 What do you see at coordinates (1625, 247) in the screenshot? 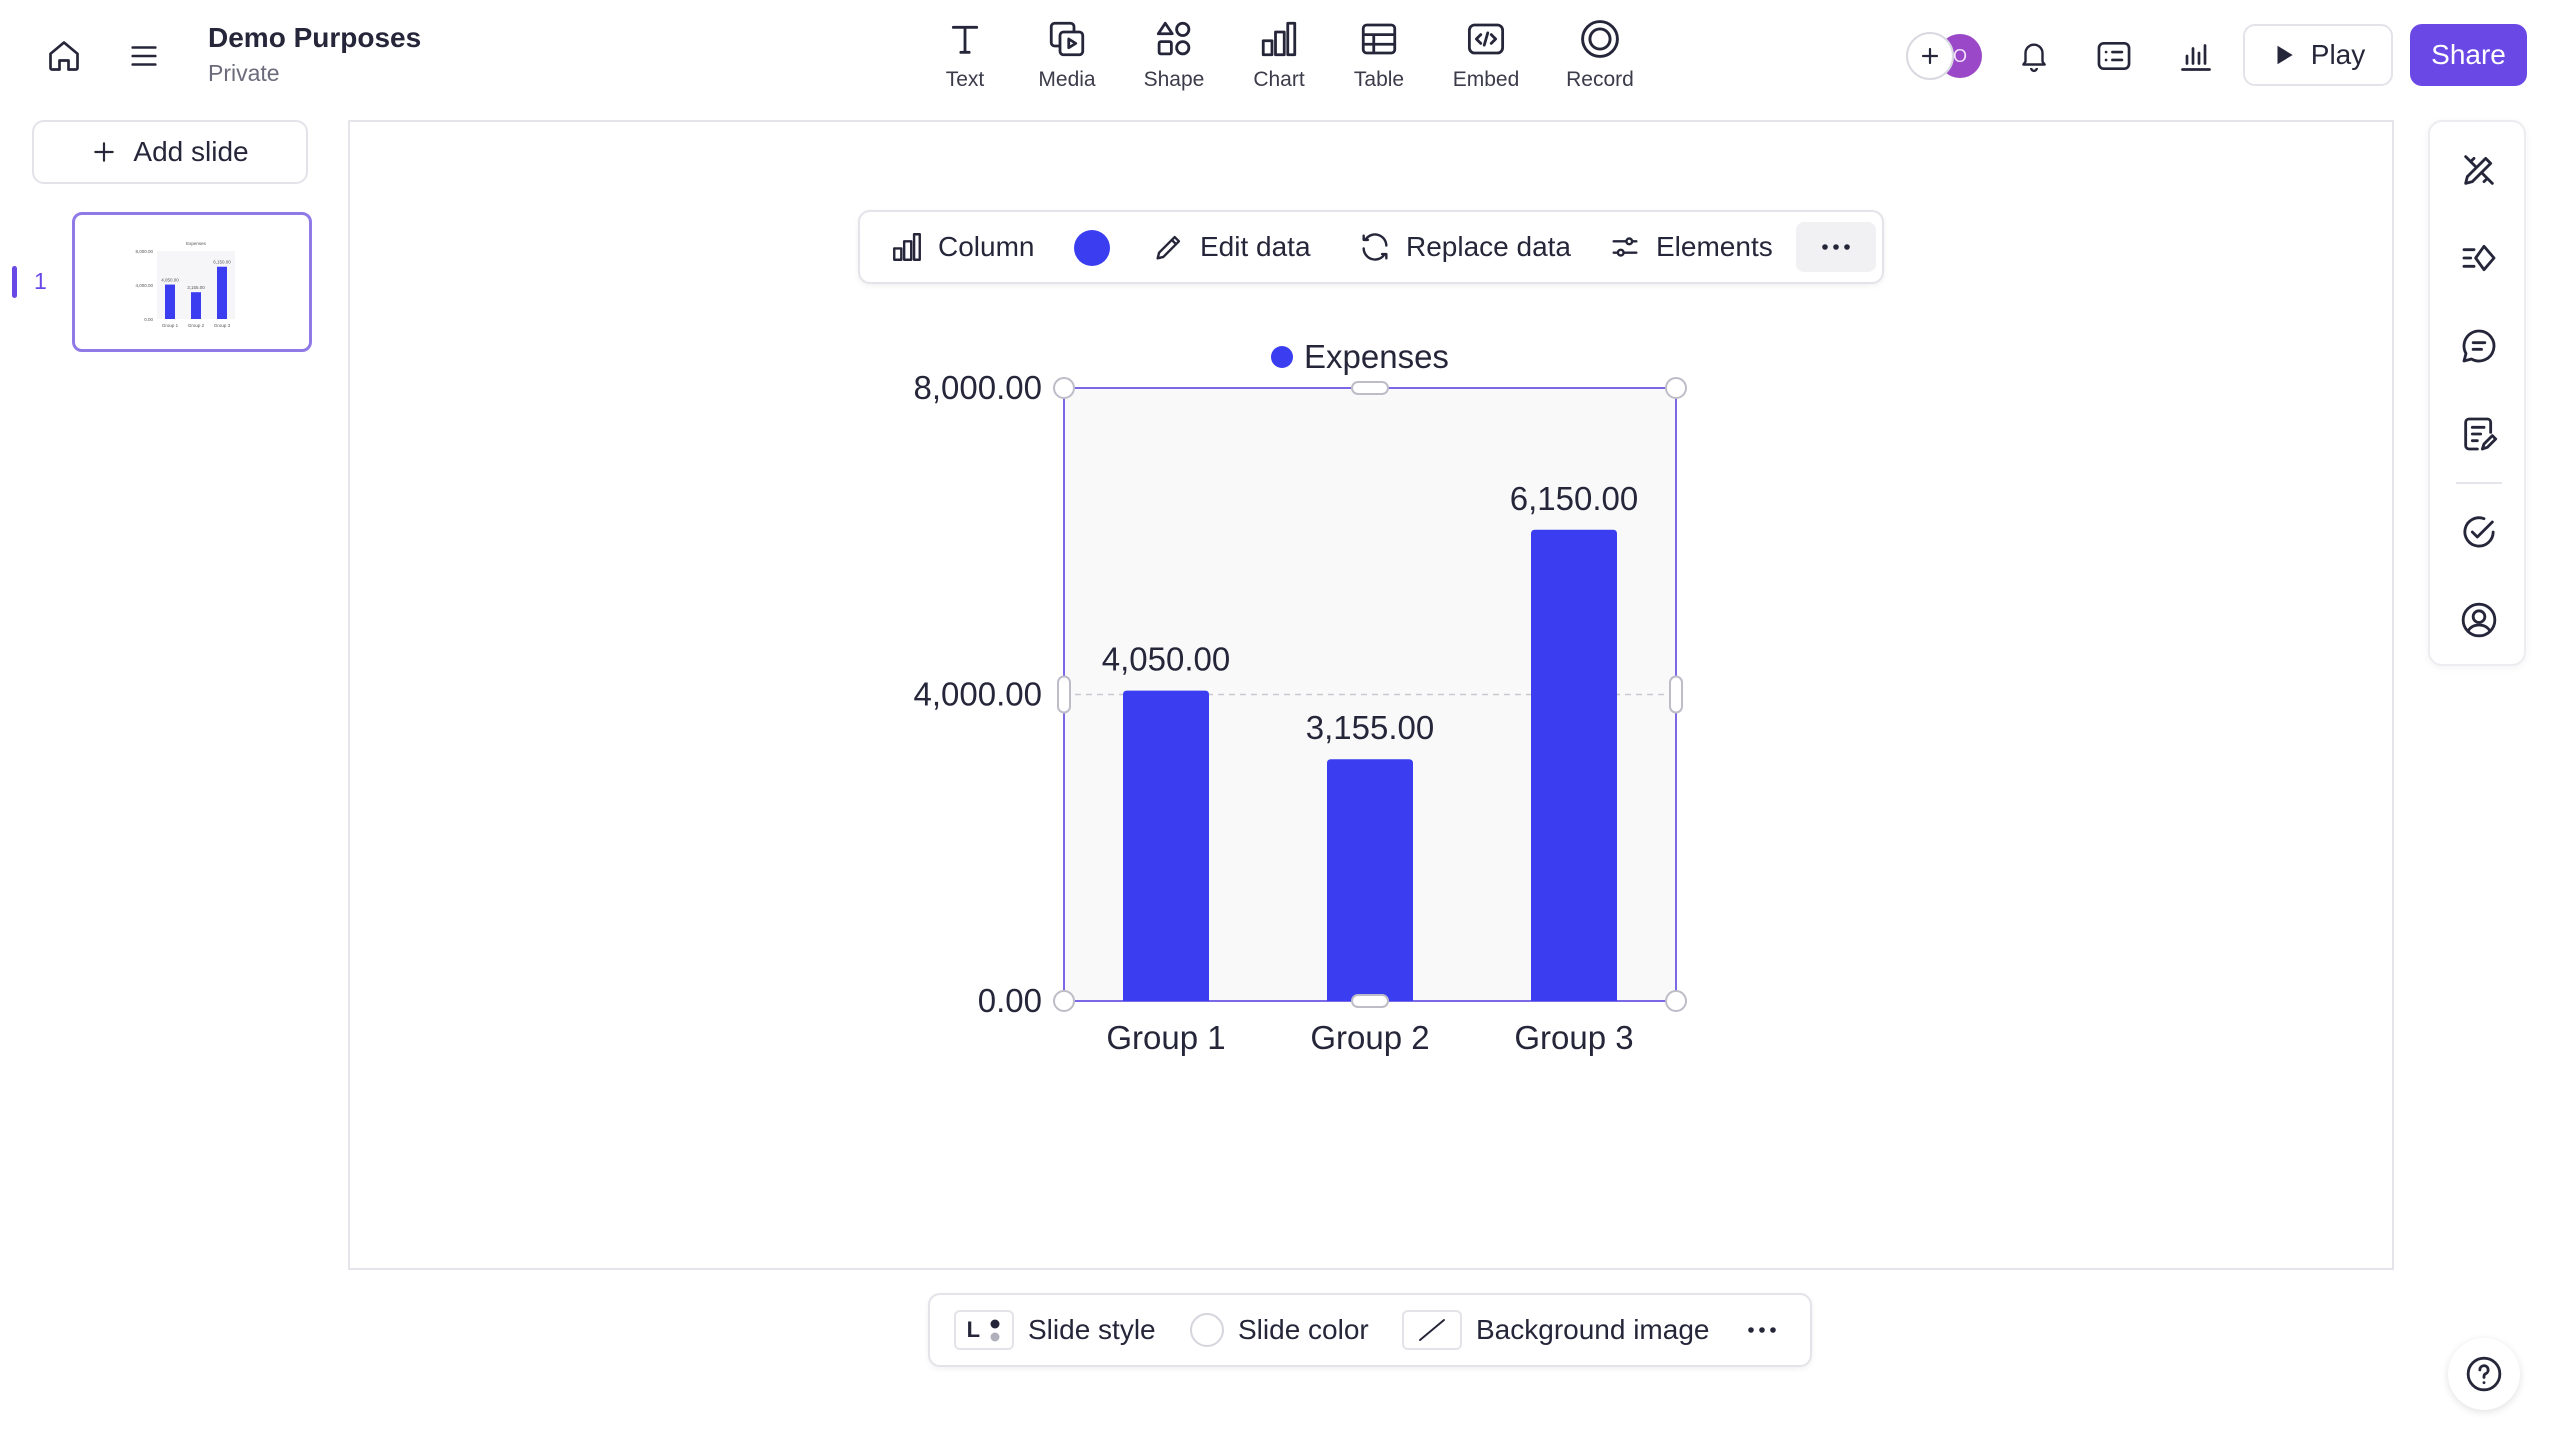
I see `sliders-icon` at bounding box center [1625, 247].